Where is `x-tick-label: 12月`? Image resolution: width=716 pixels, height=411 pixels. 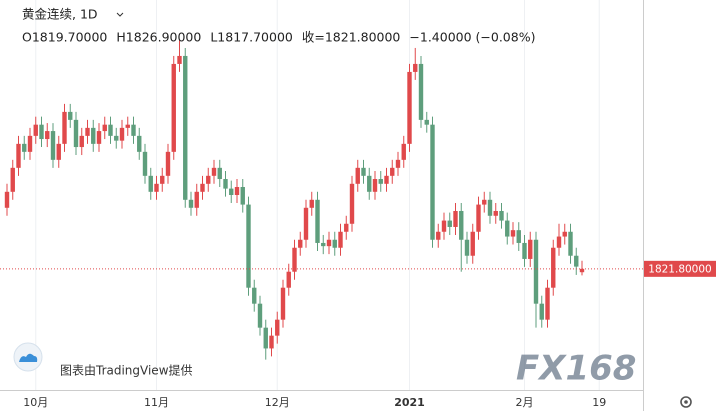 x-tick-label: 12月 is located at coordinates (277, 402).